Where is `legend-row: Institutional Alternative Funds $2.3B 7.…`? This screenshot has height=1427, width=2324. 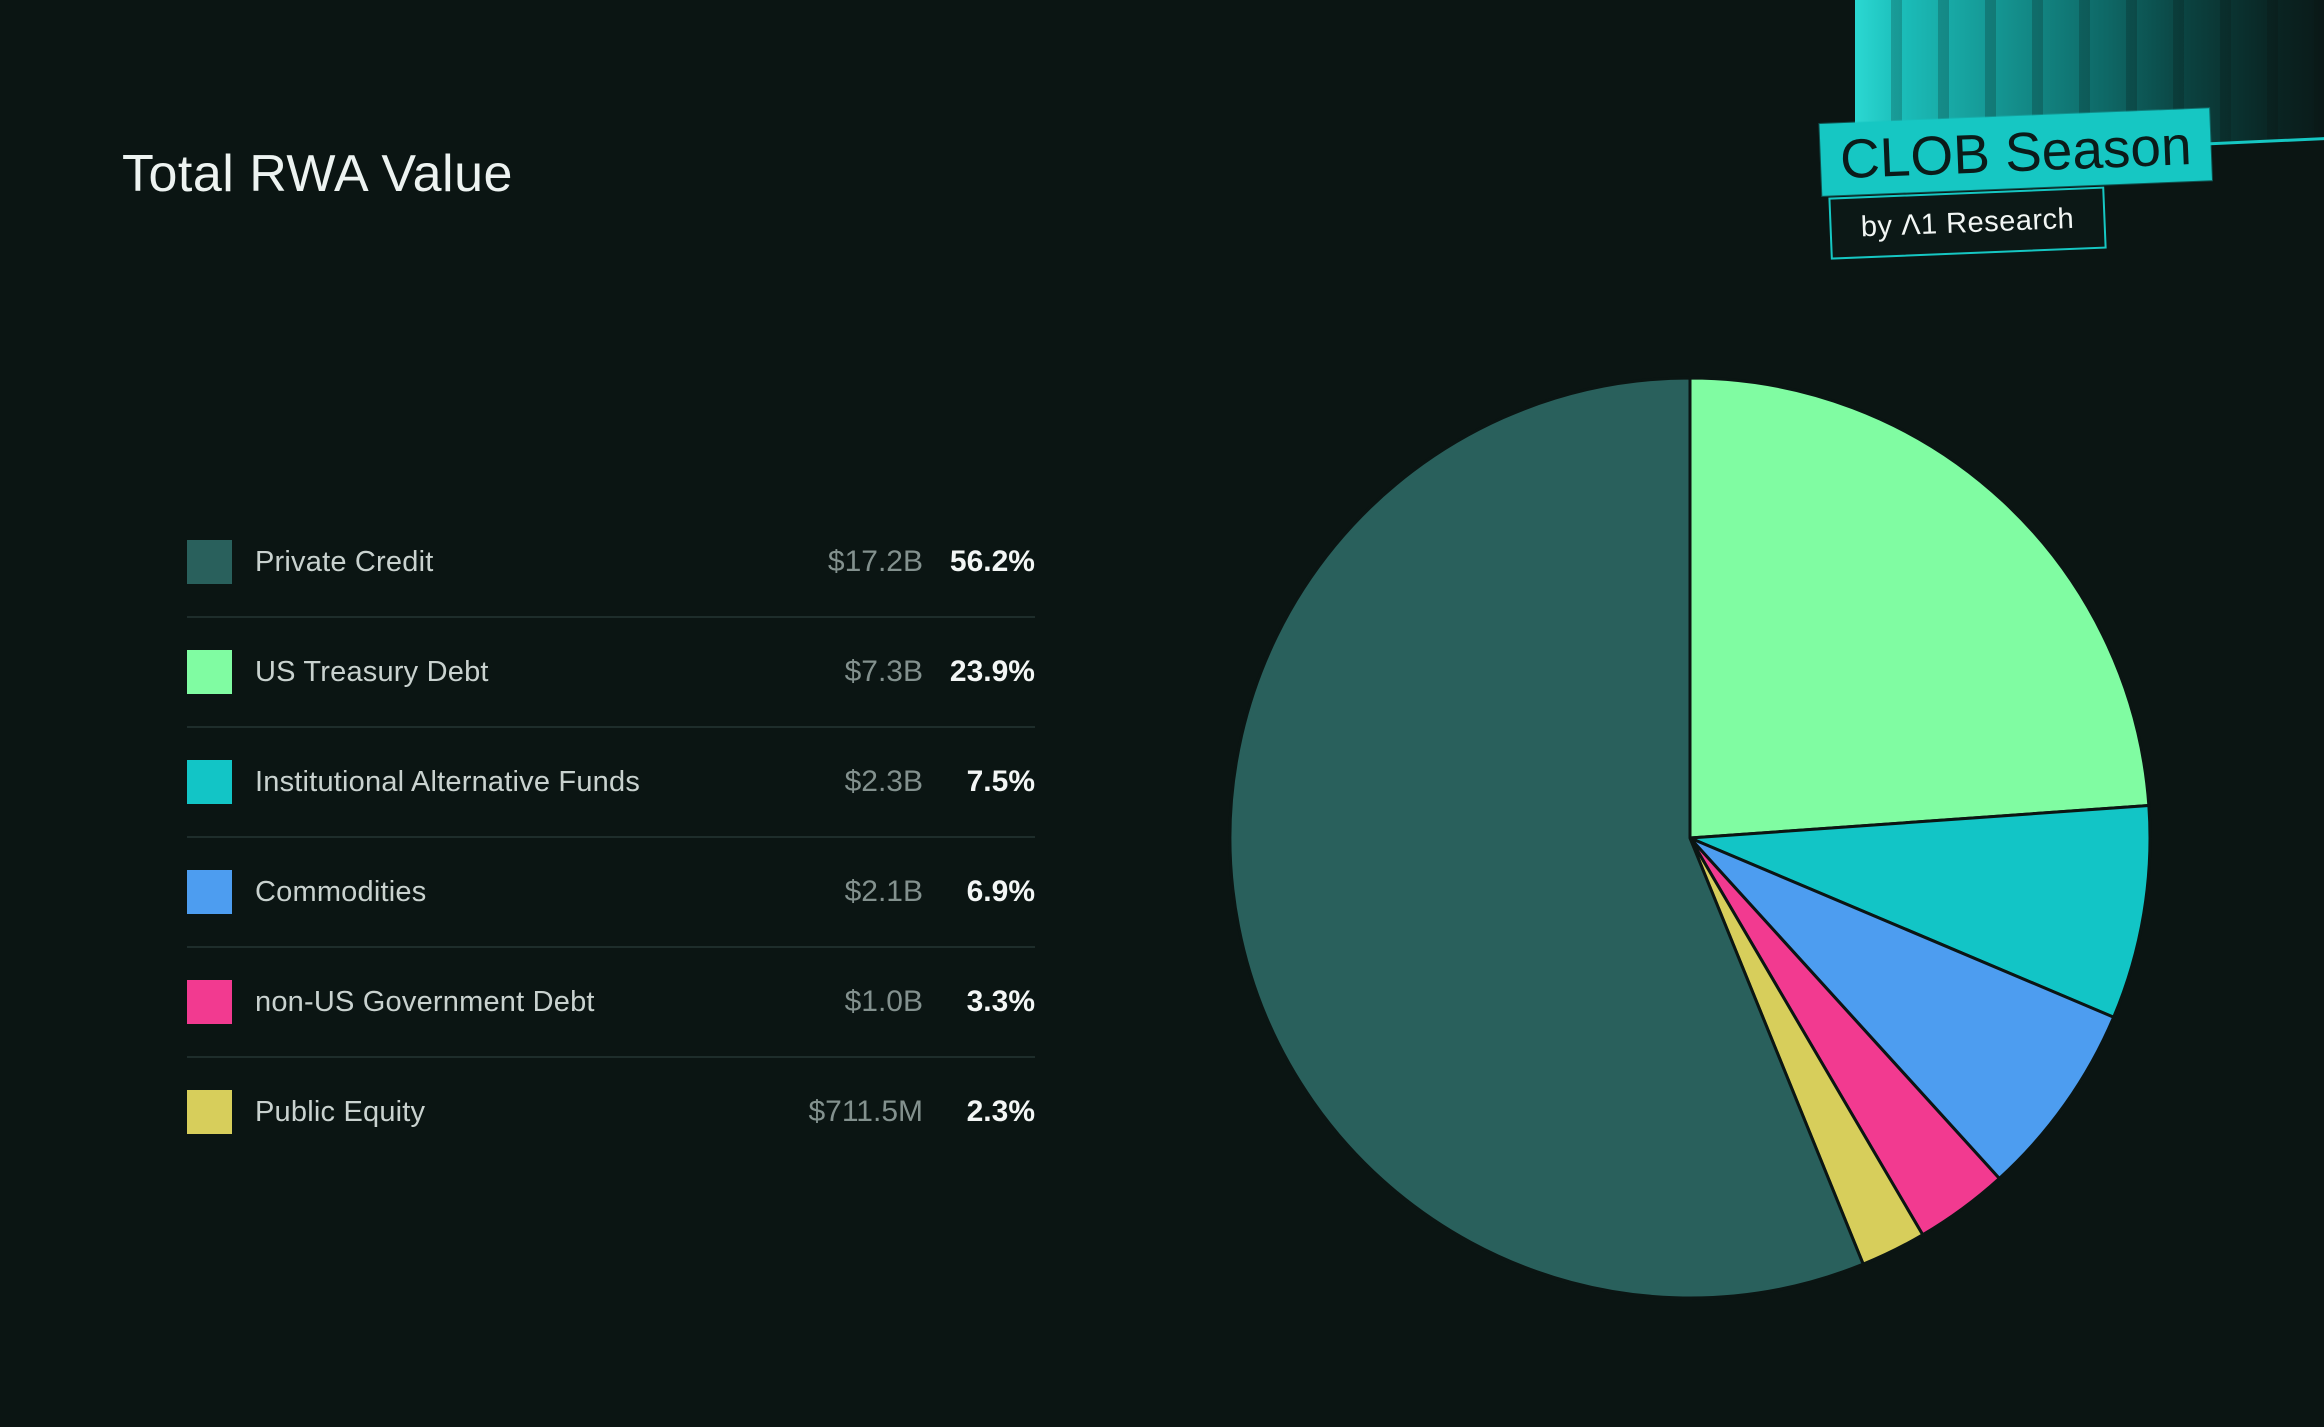 legend-row: Institutional Alternative Funds $2.3B 7.… is located at coordinates (611, 783).